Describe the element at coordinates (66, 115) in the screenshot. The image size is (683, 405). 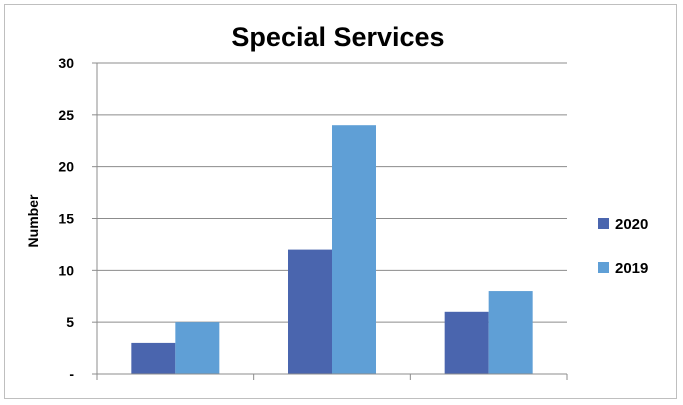
I see `y-tick-label: 25` at that location.